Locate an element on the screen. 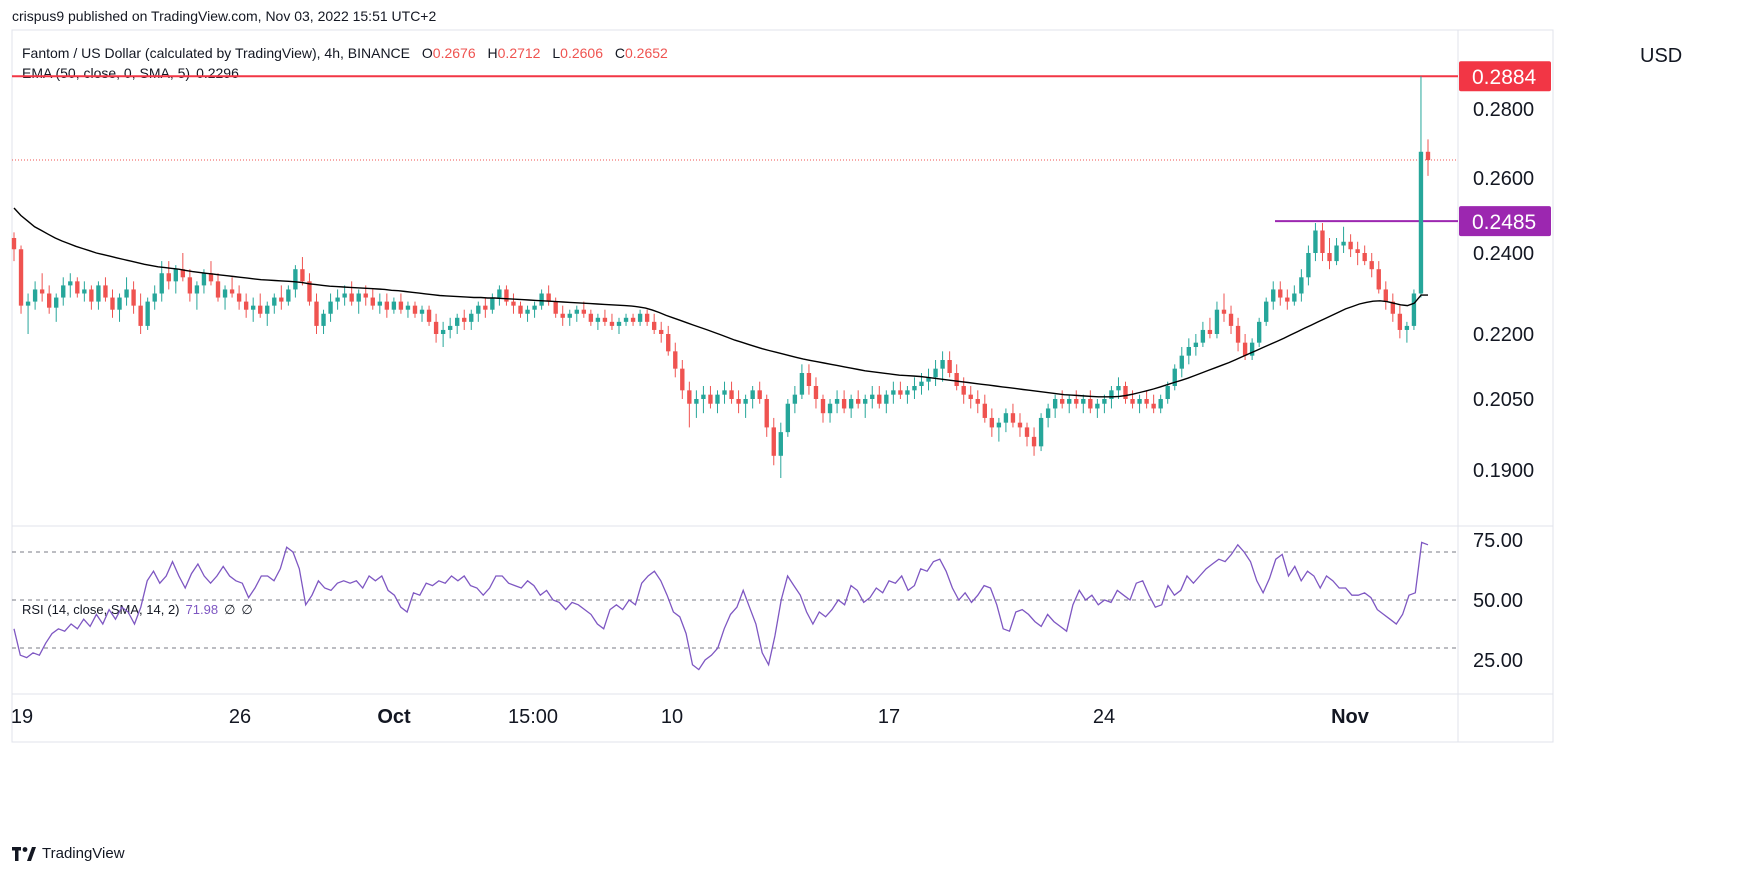  rsi-layer is located at coordinates (735, 606).